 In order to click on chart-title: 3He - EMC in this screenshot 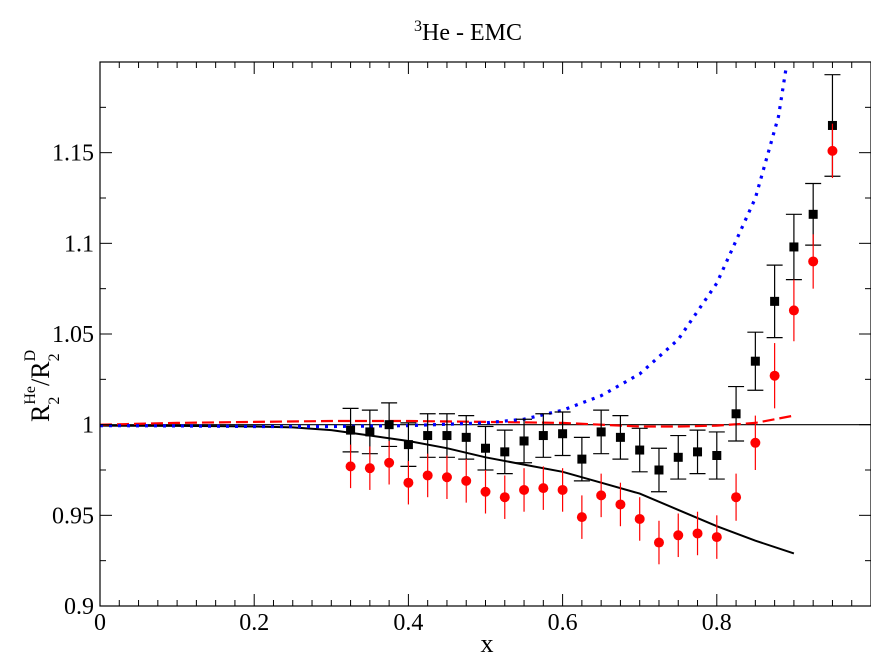, I will do `click(468, 32)`.